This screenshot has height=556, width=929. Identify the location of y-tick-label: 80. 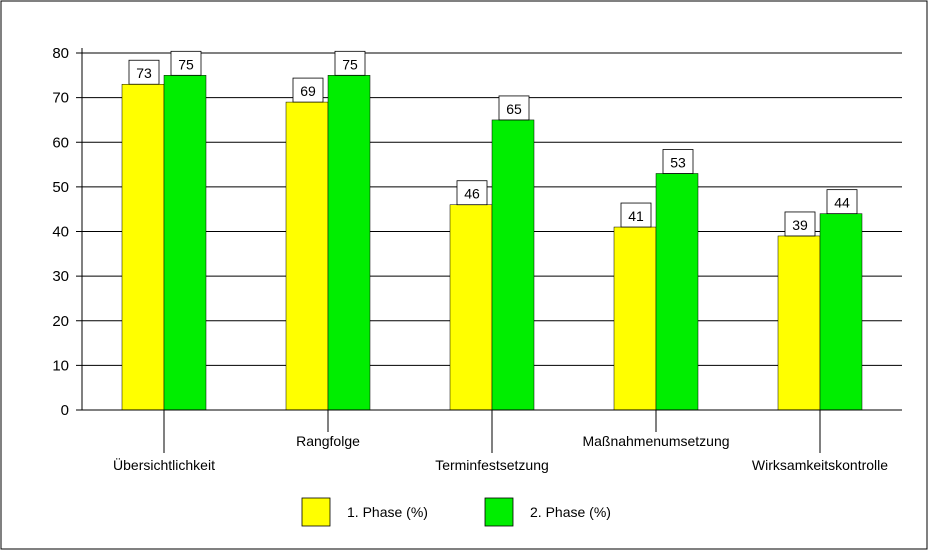
(60, 53).